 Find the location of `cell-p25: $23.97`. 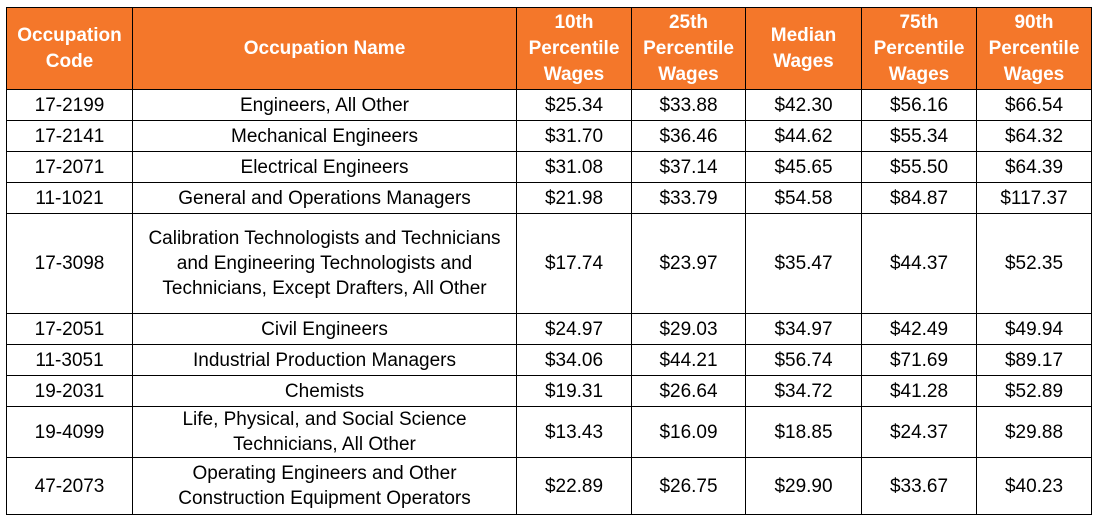

cell-p25: $23.97 is located at coordinates (688, 263).